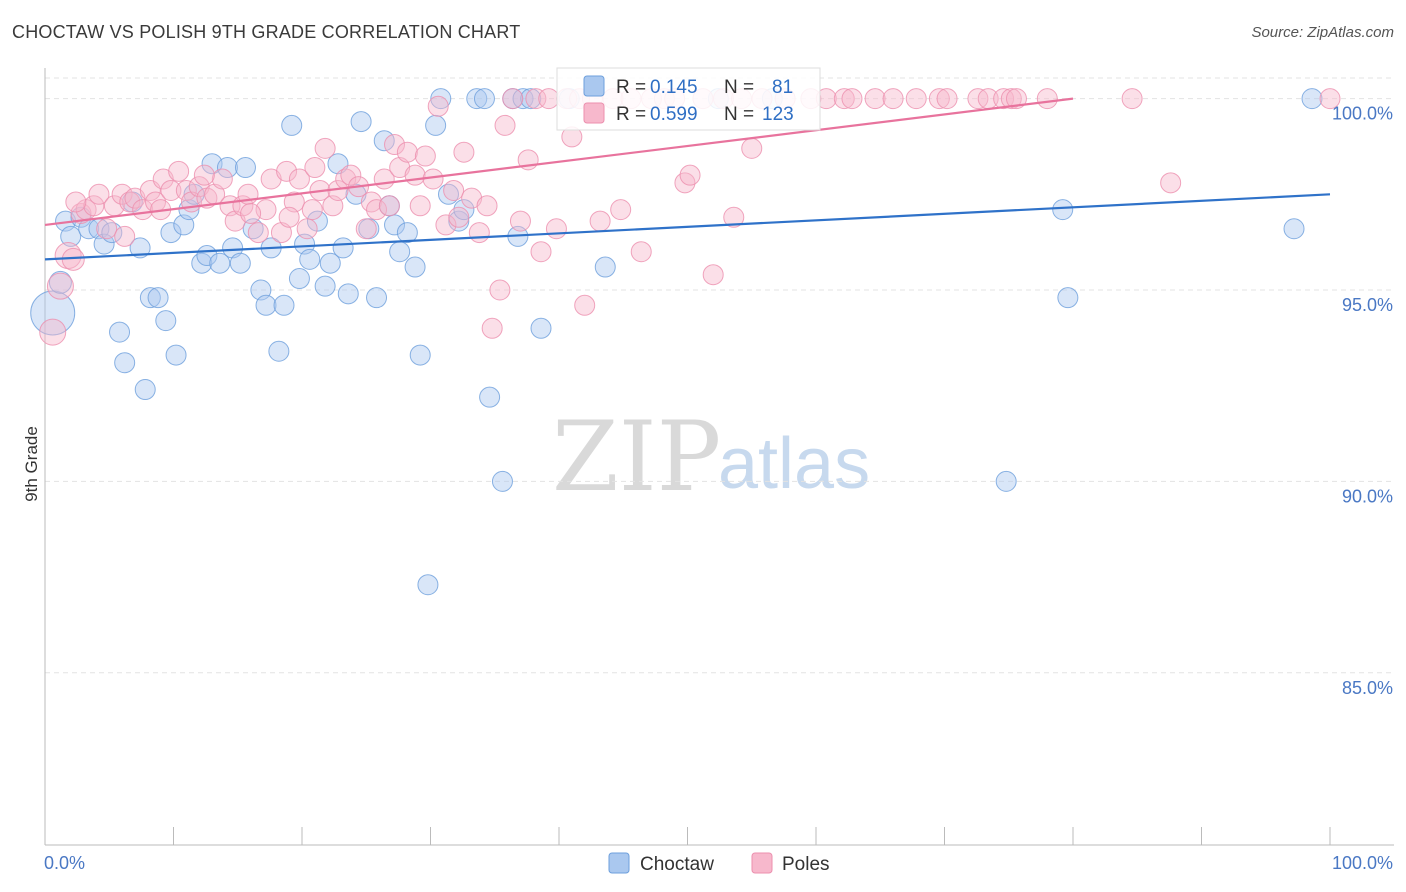 The image size is (1406, 892). I want to click on stats-r-label-poles: R =, so click(631, 114).